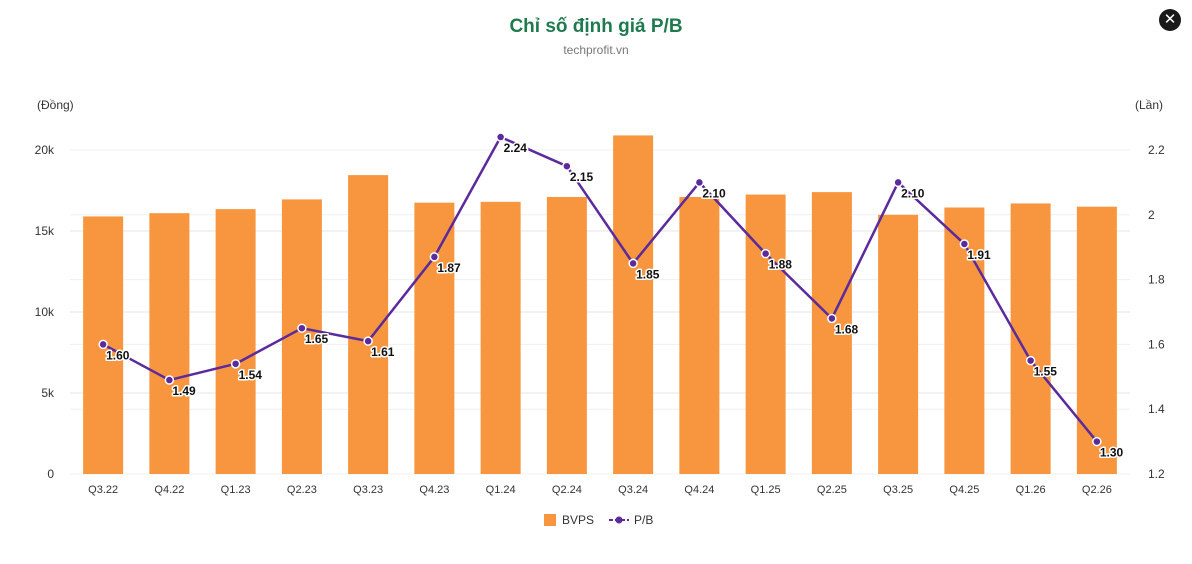  Describe the element at coordinates (1031, 490) in the screenshot. I see `x-tick-label: Q1.26` at that location.